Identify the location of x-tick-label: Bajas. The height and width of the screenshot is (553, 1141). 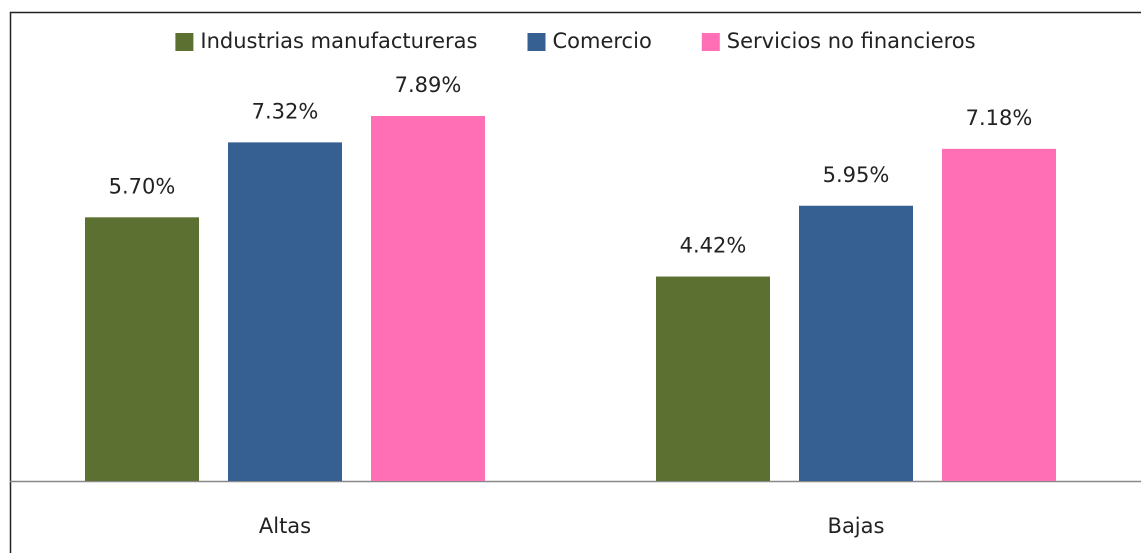
(856, 526).